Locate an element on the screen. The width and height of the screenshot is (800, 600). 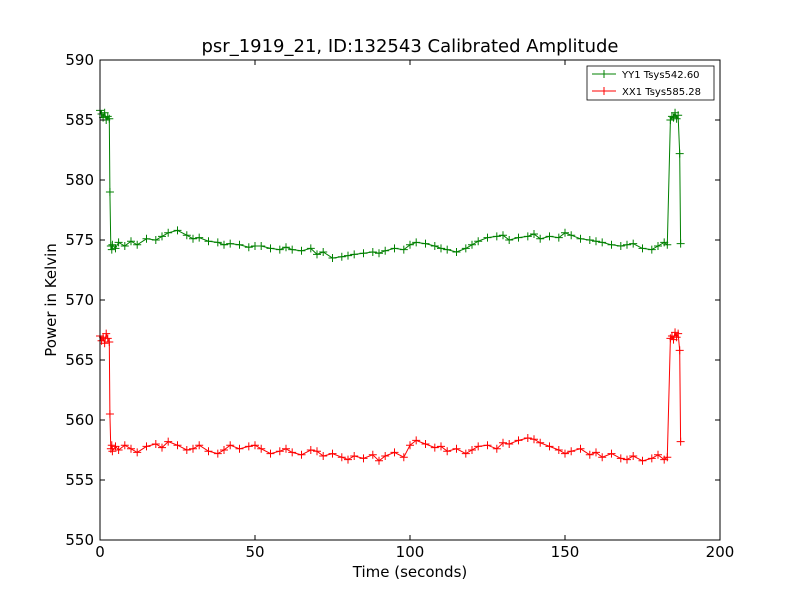
x-tick-label: 50 is located at coordinates (254, 552).